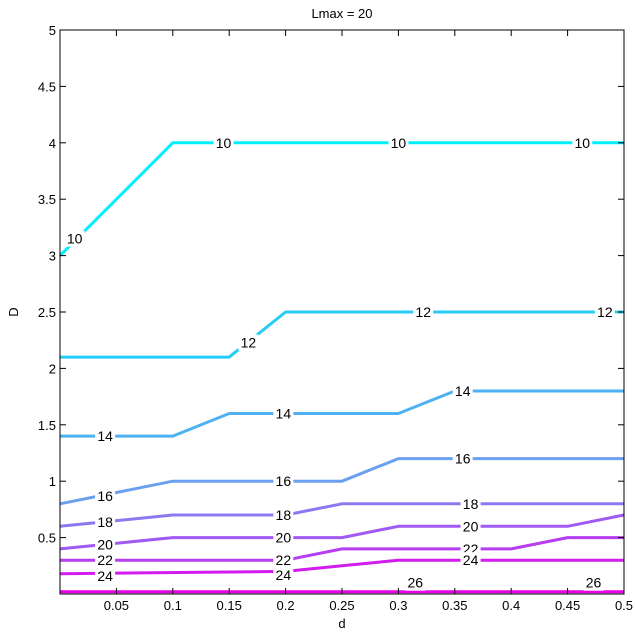 The height and width of the screenshot is (633, 635). What do you see at coordinates (229, 605) in the screenshot?
I see `x-tick-label: 0.15` at bounding box center [229, 605].